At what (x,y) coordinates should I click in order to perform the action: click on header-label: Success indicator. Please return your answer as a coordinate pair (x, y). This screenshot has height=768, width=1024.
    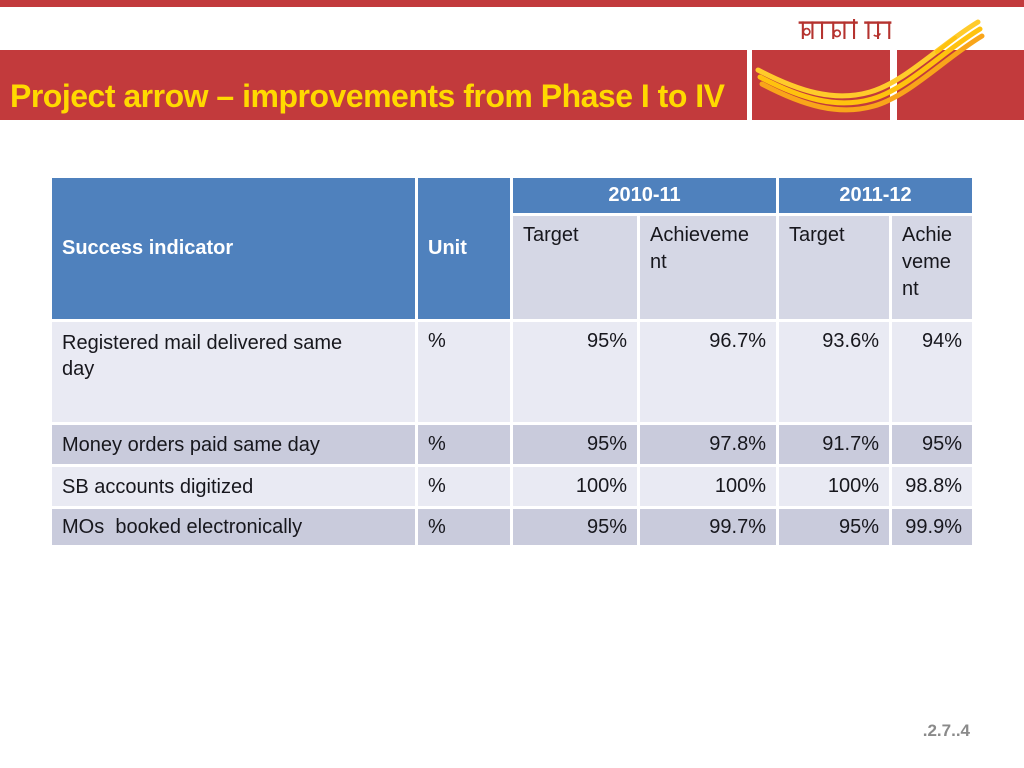
    Looking at the image, I should click on (148, 248).